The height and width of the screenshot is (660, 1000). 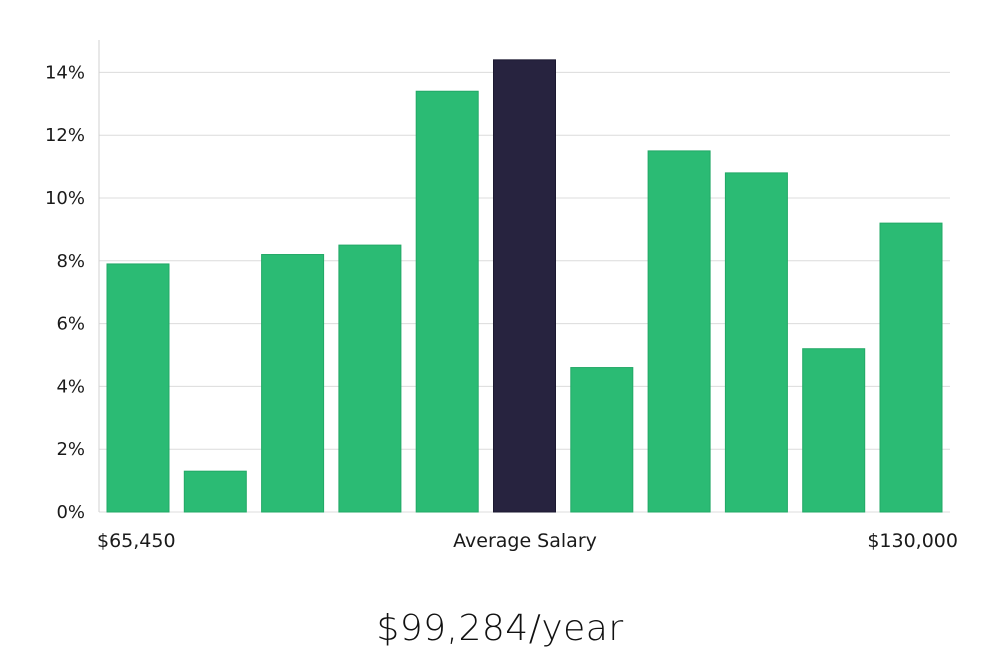 I want to click on y-tick-label: 10%, so click(x=65, y=198).